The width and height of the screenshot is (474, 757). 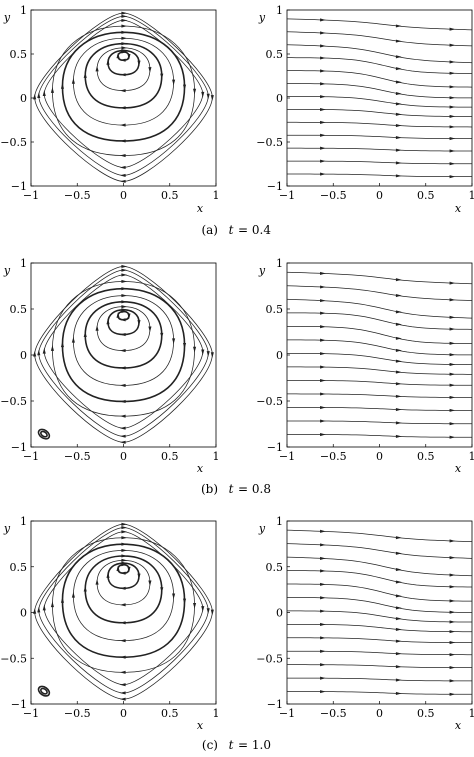 What do you see at coordinates (269, 658) in the screenshot?
I see `y-tick-label: −0.5` at bounding box center [269, 658].